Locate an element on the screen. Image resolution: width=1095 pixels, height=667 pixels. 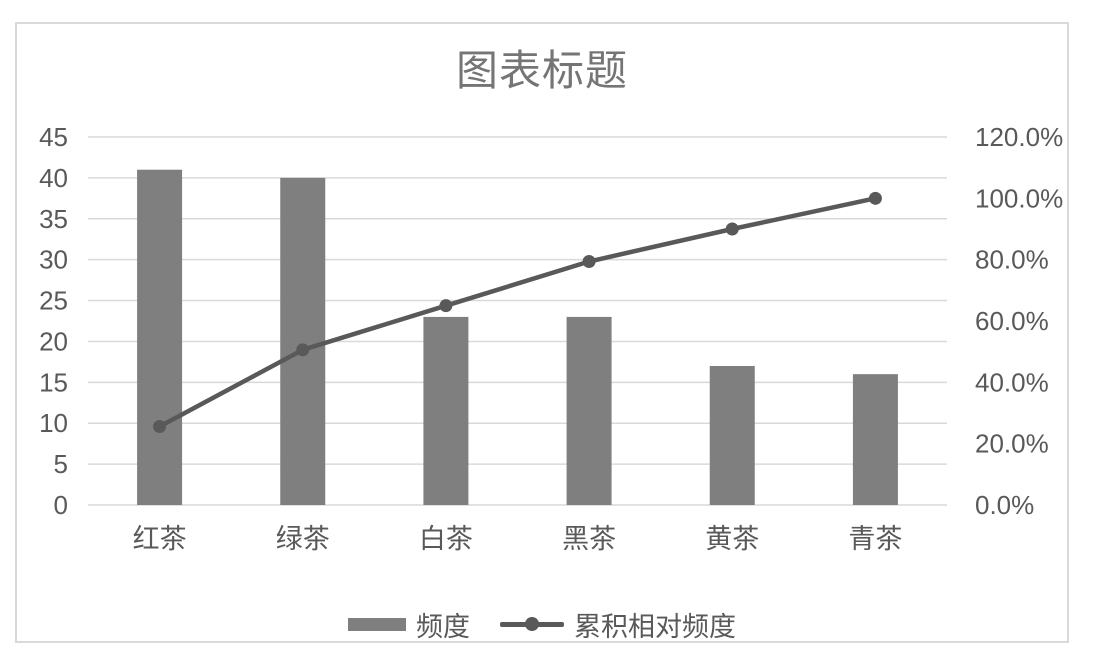
category-label-青茶: 青茶 is located at coordinates (875, 539).